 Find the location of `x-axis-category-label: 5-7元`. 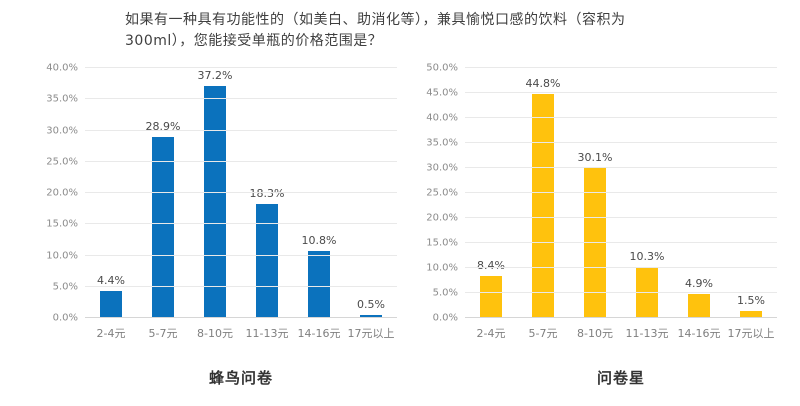

x-axis-category-label: 5-7元 is located at coordinates (543, 333).